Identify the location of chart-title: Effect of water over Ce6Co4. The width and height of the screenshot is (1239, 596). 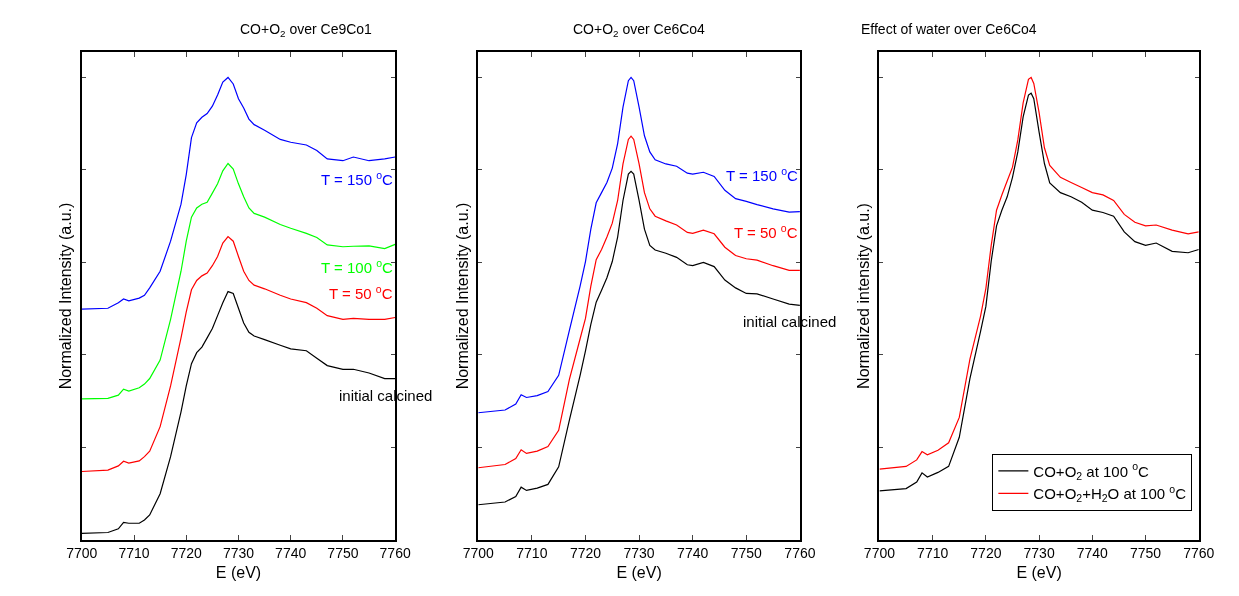
(949, 29).